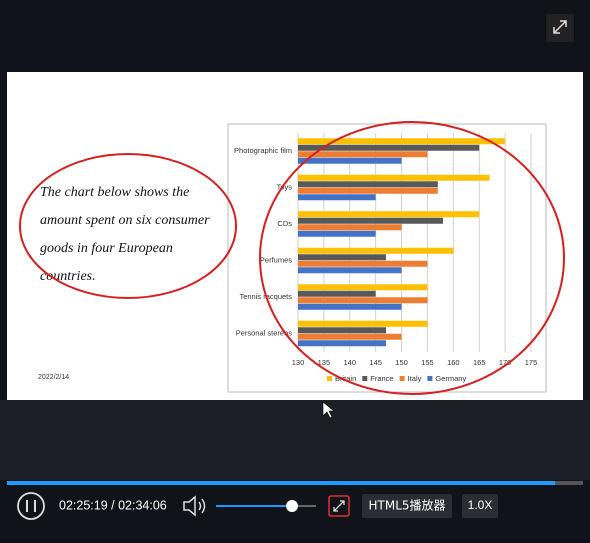 The image size is (590, 543). Describe the element at coordinates (531, 362) in the screenshot. I see `x-tick-label: 175` at that location.